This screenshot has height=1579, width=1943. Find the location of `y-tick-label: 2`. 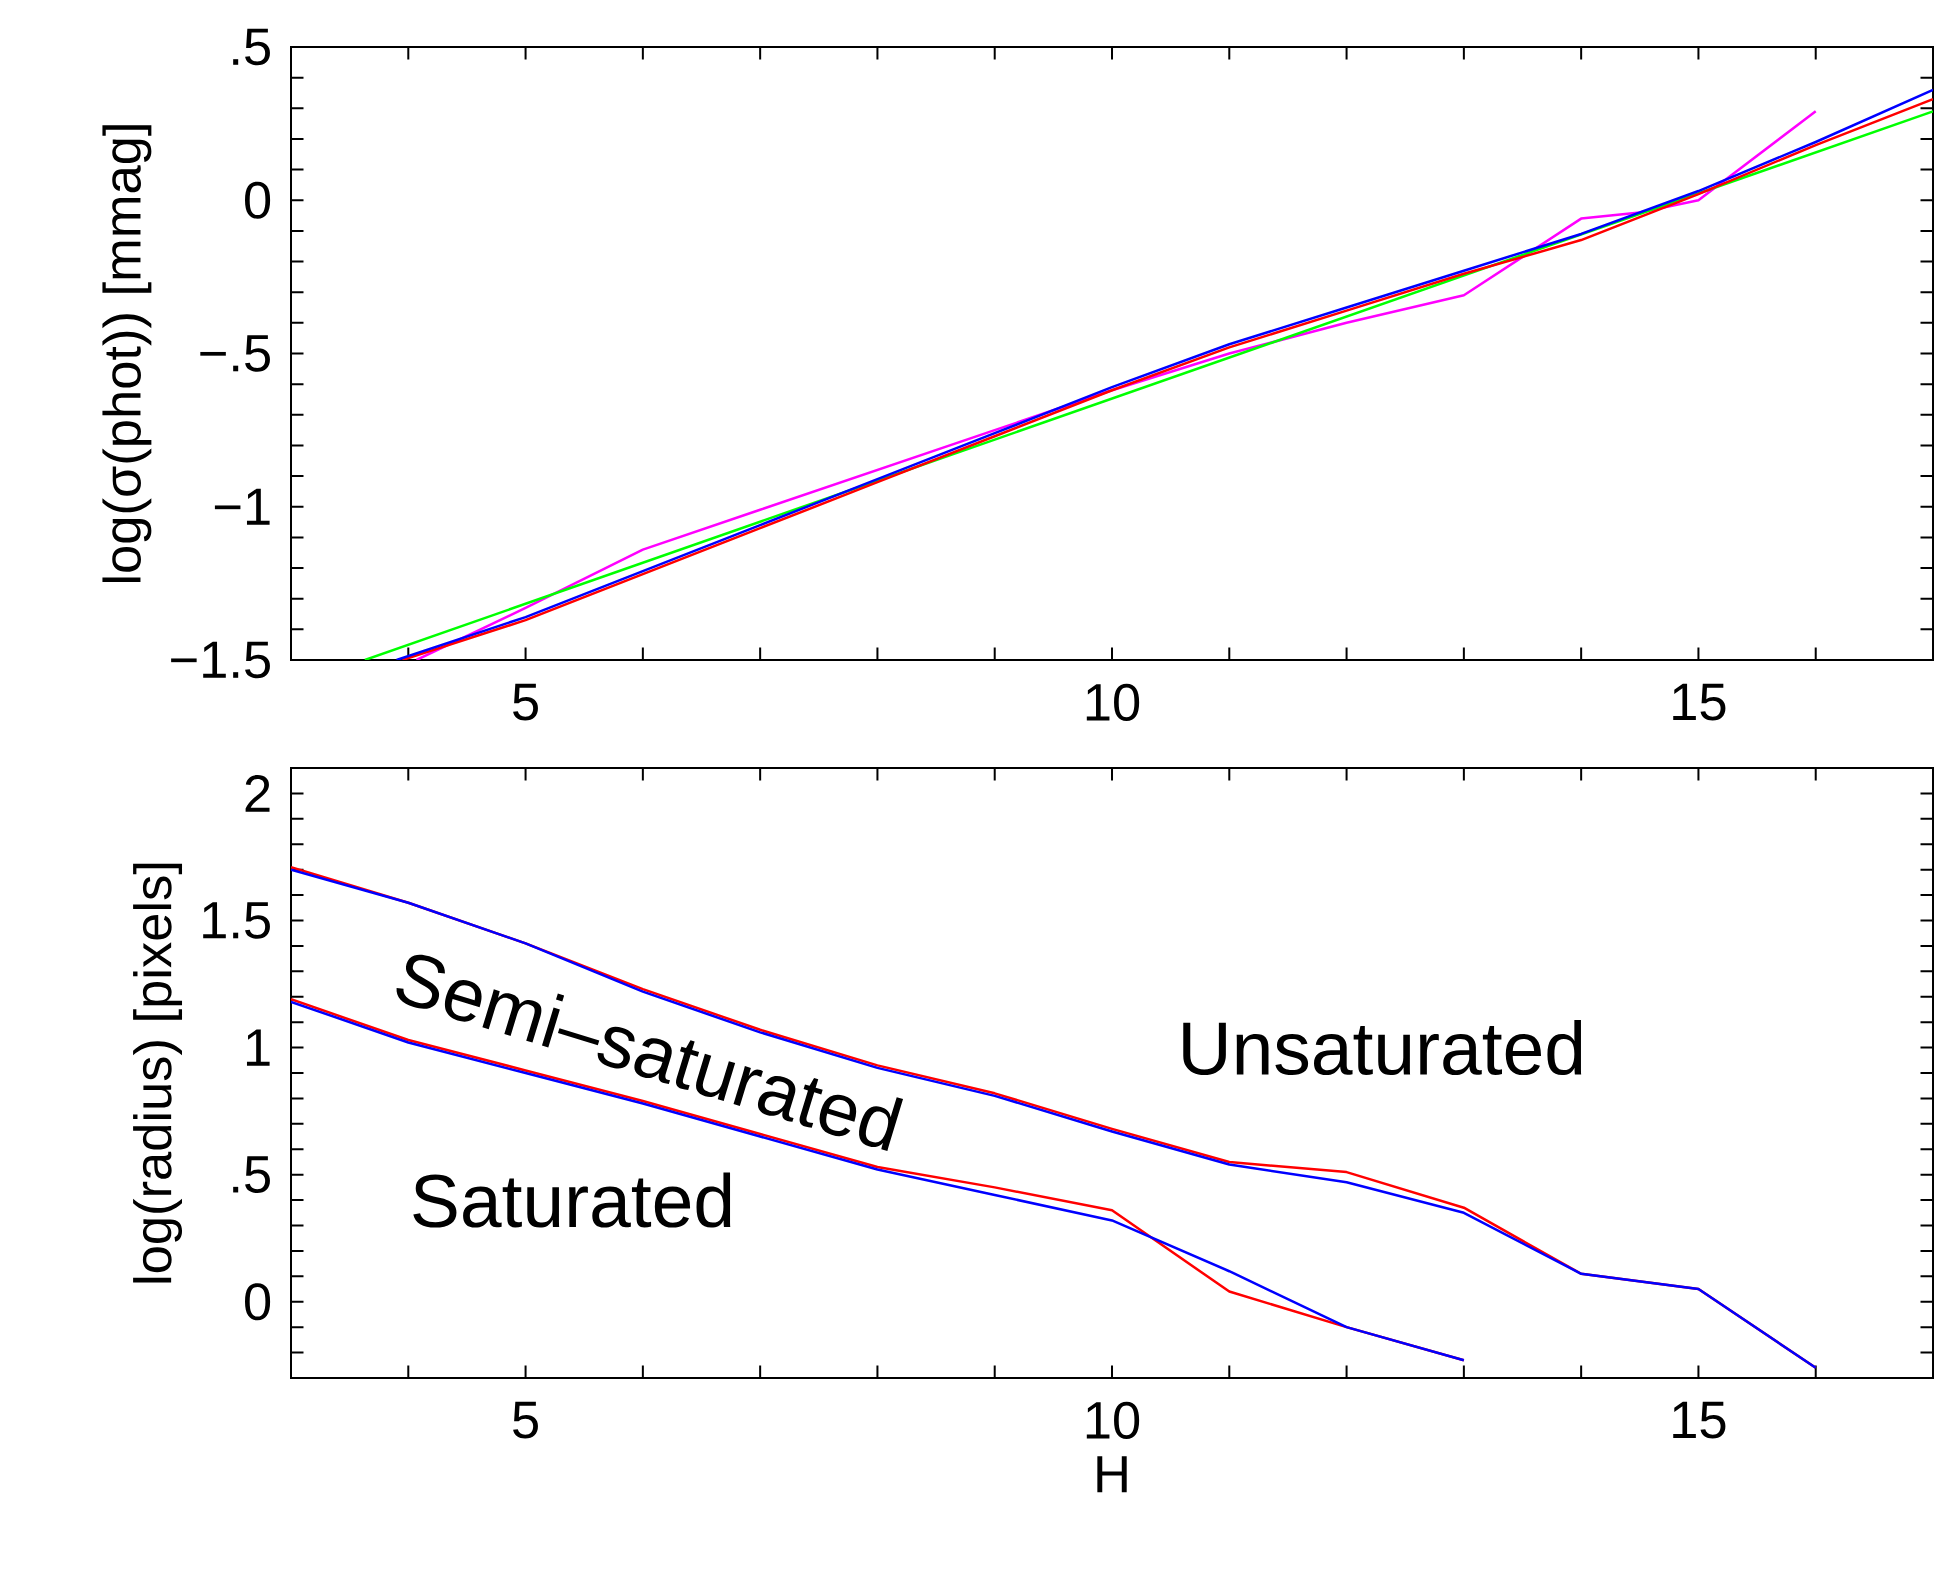

y-tick-label: 2 is located at coordinates (257, 793).